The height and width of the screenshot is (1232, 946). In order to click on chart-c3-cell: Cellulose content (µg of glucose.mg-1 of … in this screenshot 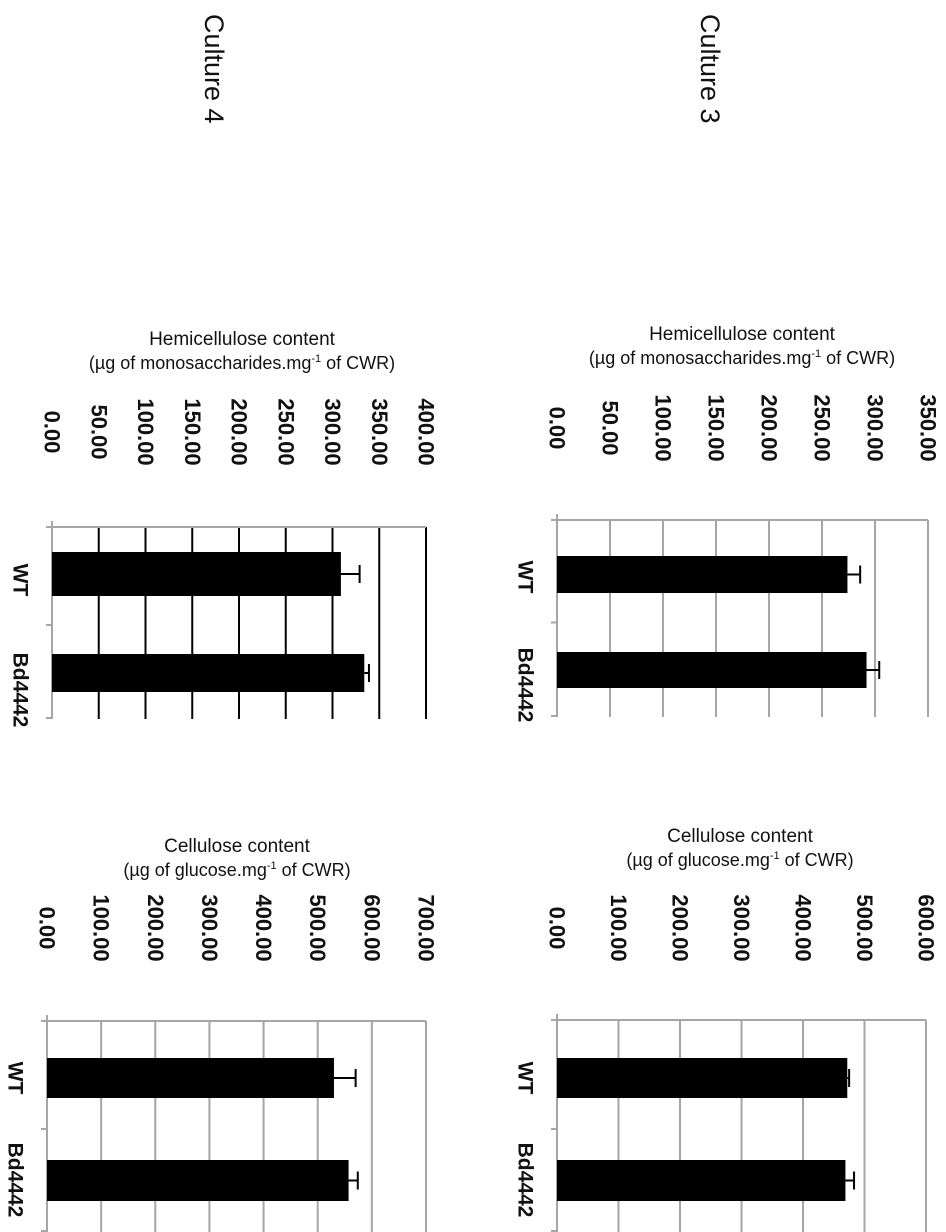, I will do `click(726, 1029)`.